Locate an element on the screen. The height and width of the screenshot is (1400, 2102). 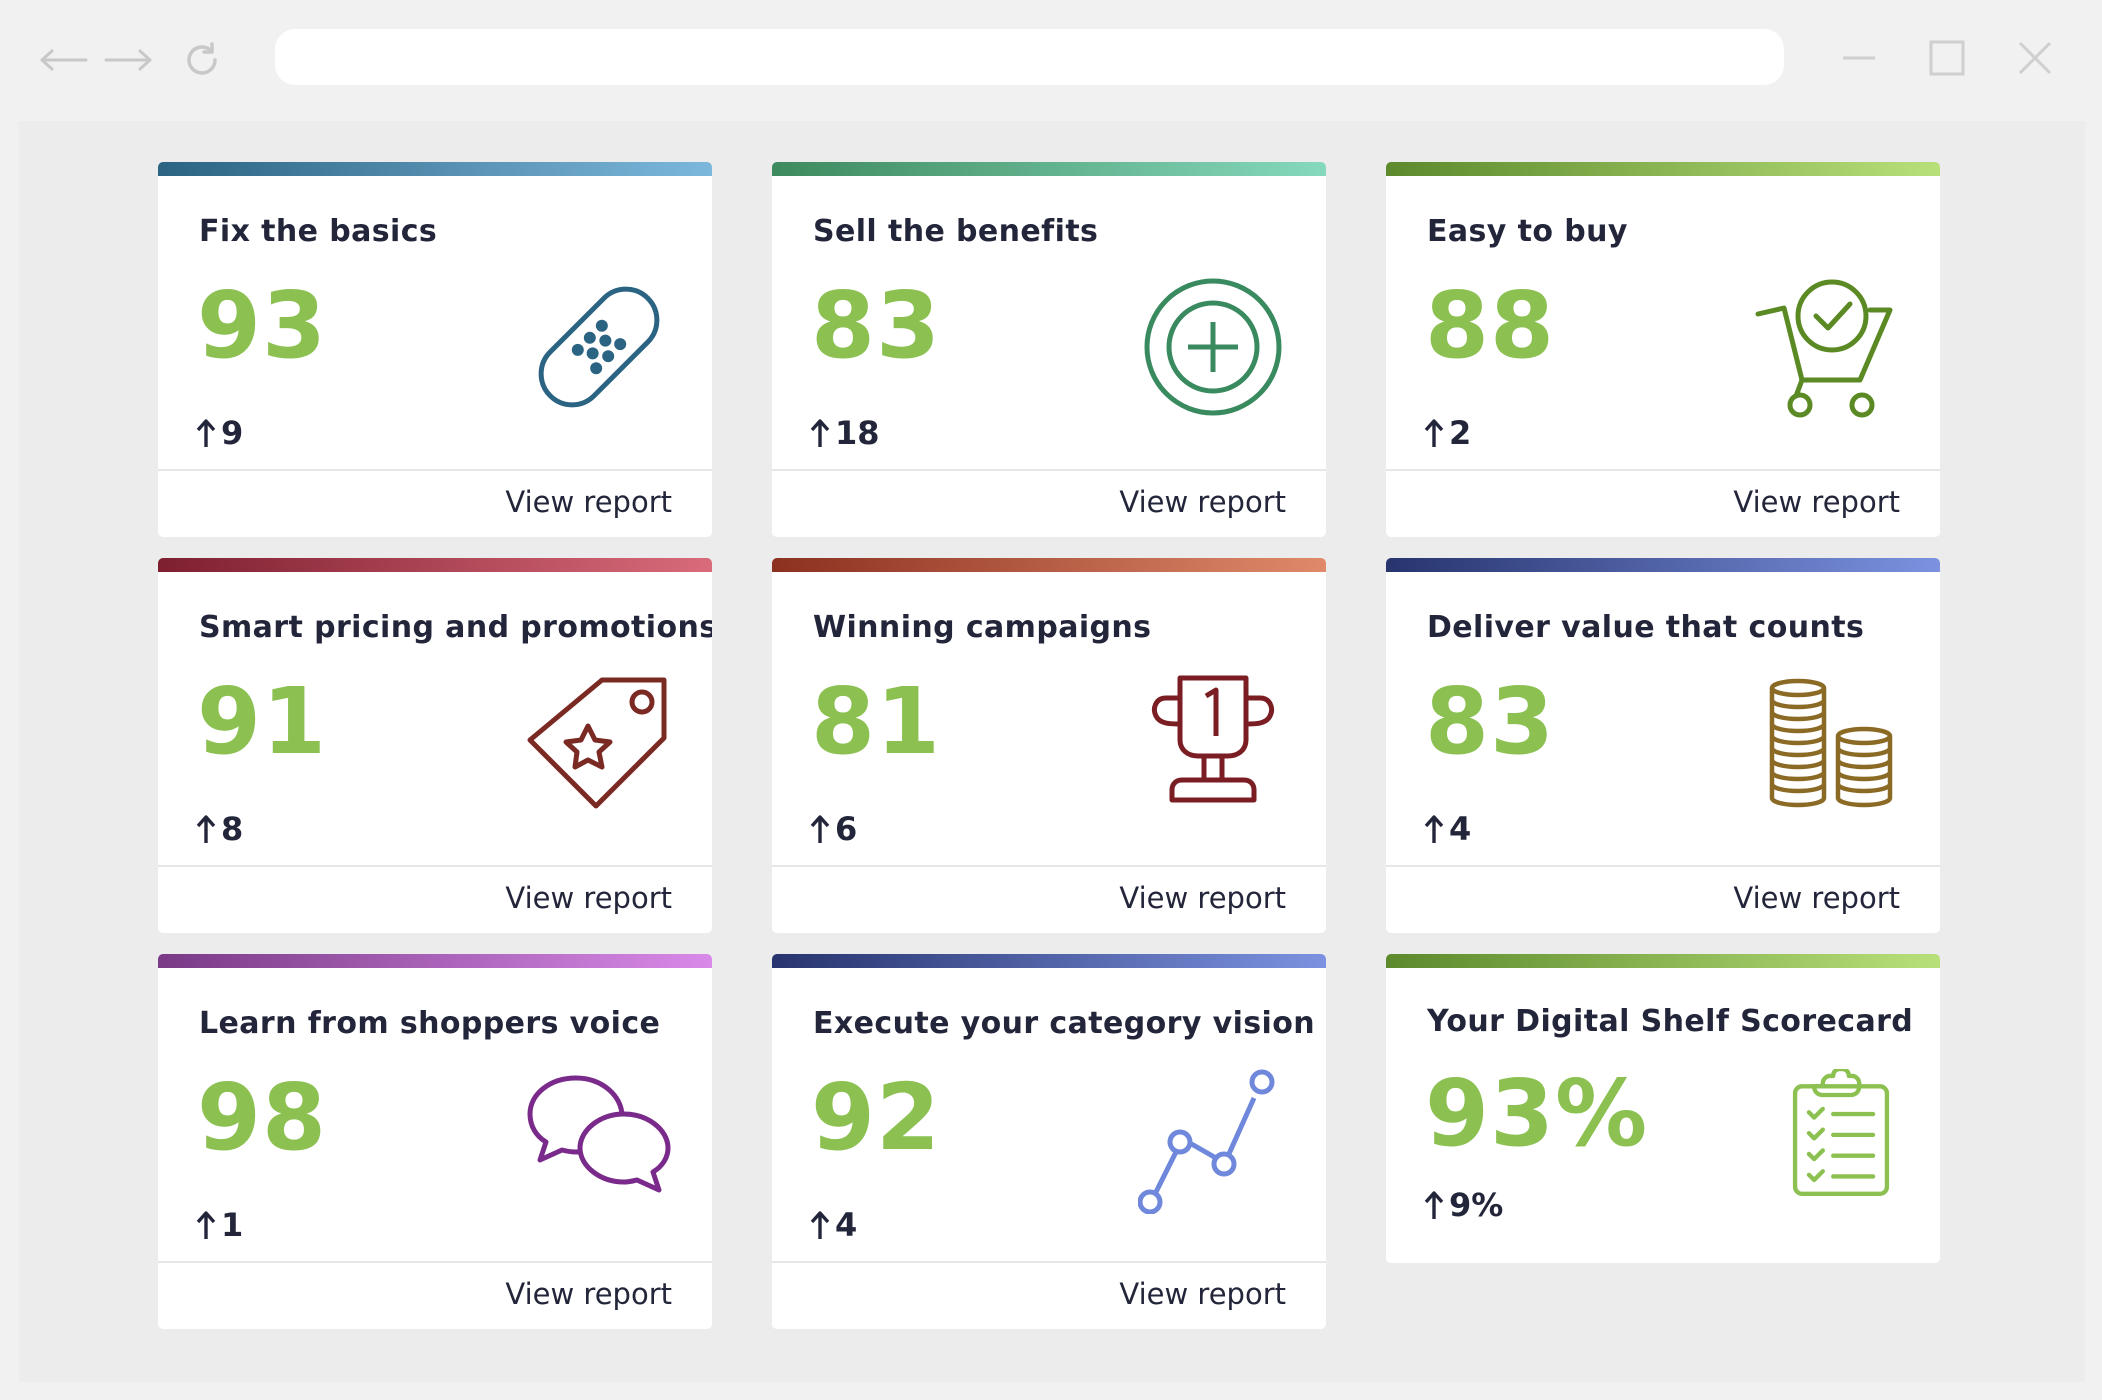
card-title: Execute your category vision is located at coordinates (1064, 1023).